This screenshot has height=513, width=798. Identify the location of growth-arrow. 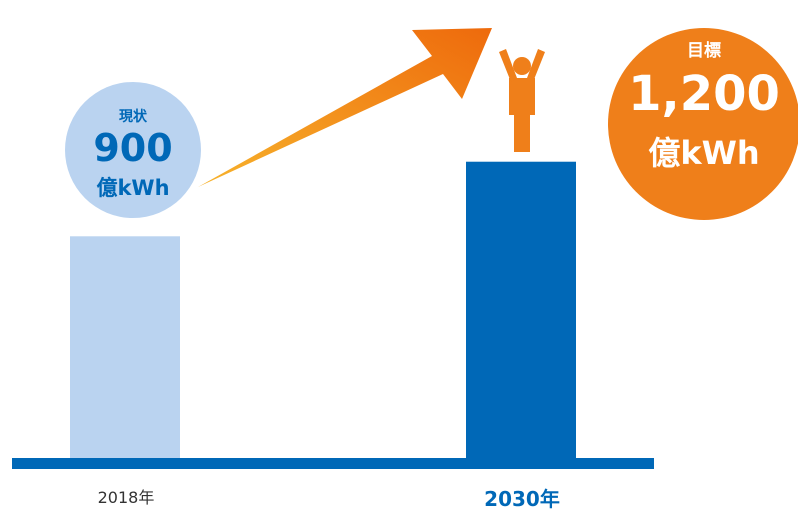
(345, 107).